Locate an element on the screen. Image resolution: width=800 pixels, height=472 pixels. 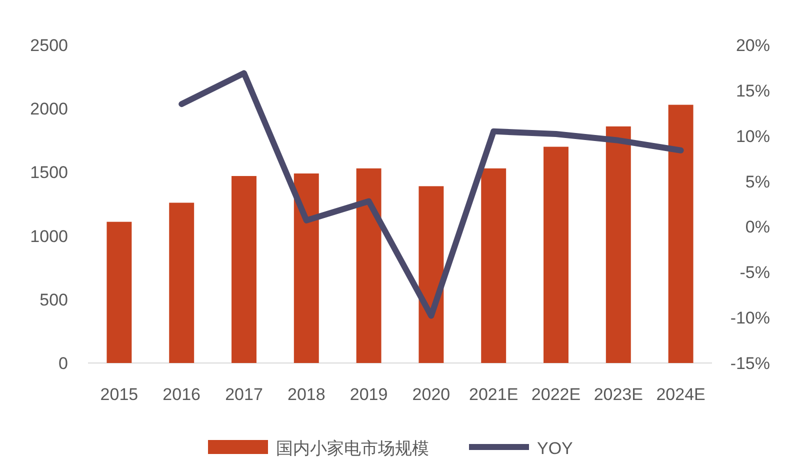
x-tick-label: 2022E is located at coordinates (556, 394).